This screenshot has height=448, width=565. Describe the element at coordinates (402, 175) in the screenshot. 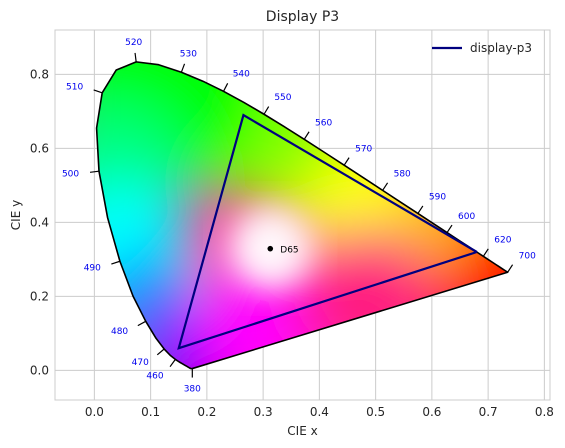

I see `wavelength-label: 580` at that location.